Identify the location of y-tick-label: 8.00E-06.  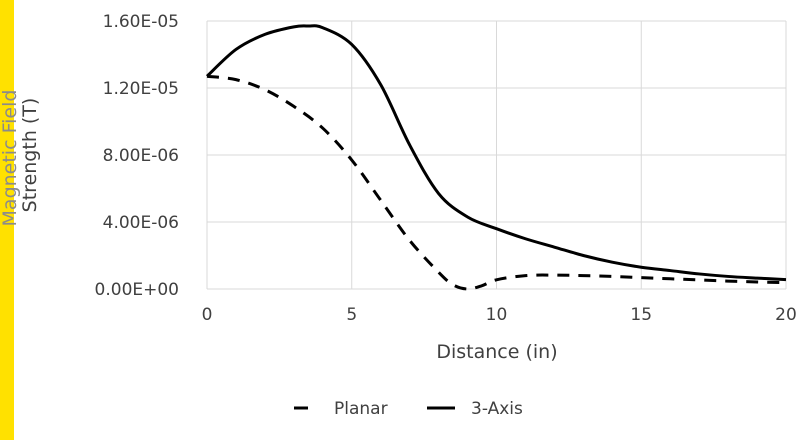
(141, 156).